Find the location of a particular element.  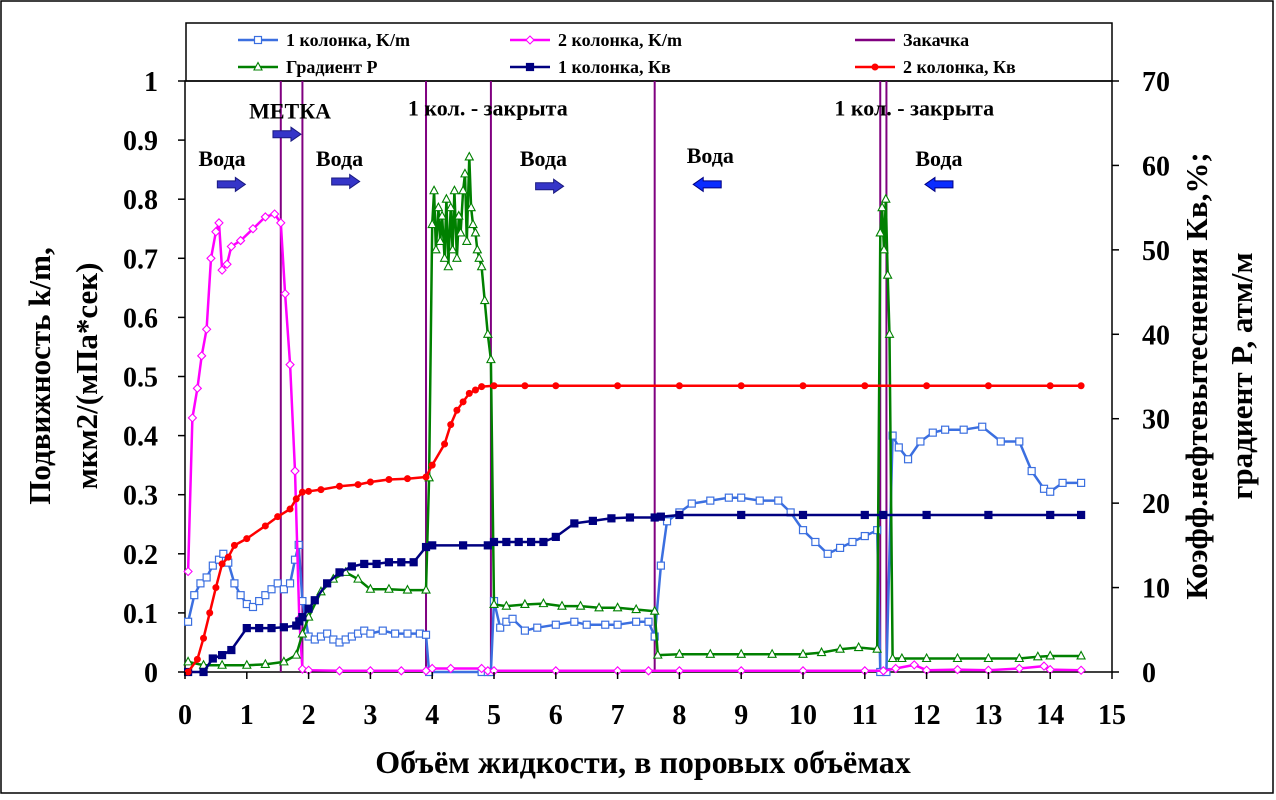

legend-label-0: 1 колонка, K/m is located at coordinates (348, 40).